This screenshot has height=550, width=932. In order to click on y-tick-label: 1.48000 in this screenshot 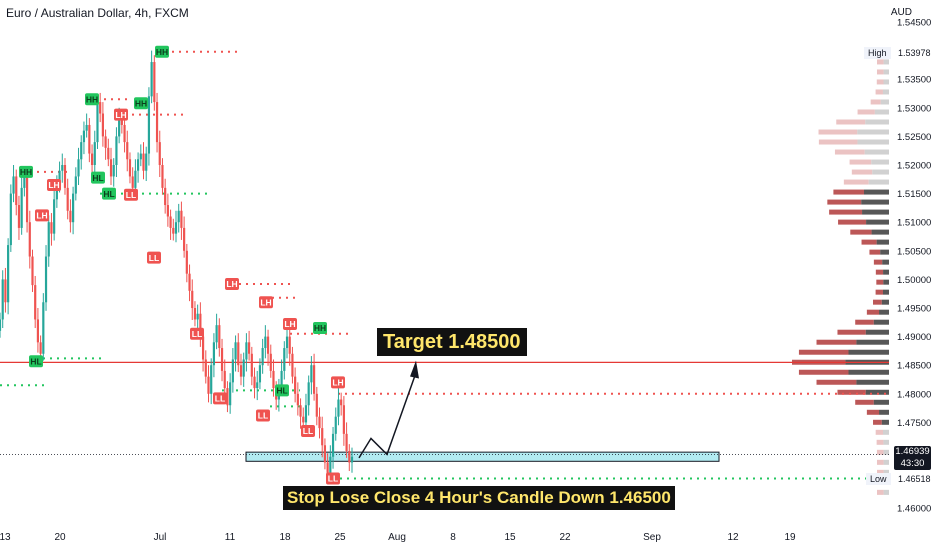, I will do `click(914, 394)`.